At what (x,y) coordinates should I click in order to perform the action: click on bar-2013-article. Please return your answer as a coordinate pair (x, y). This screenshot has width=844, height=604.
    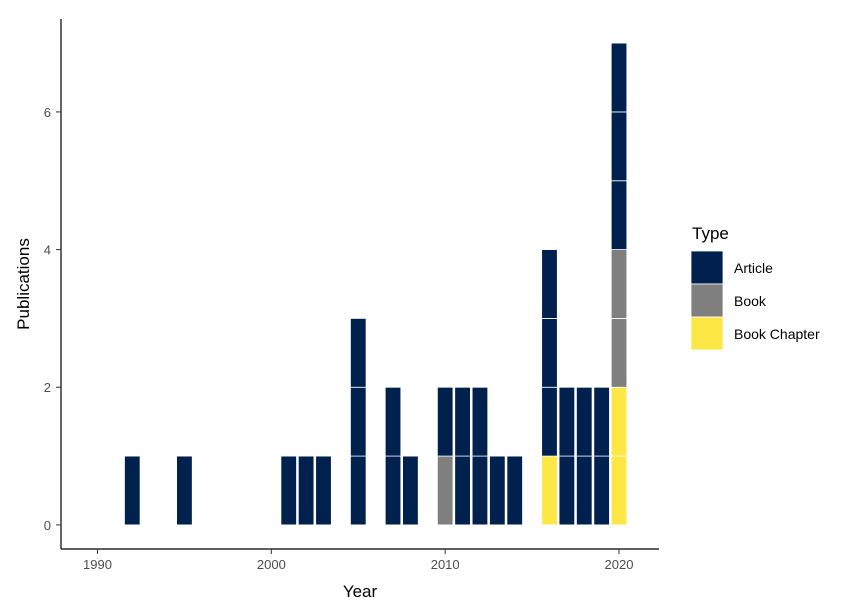
    Looking at the image, I should click on (497, 490).